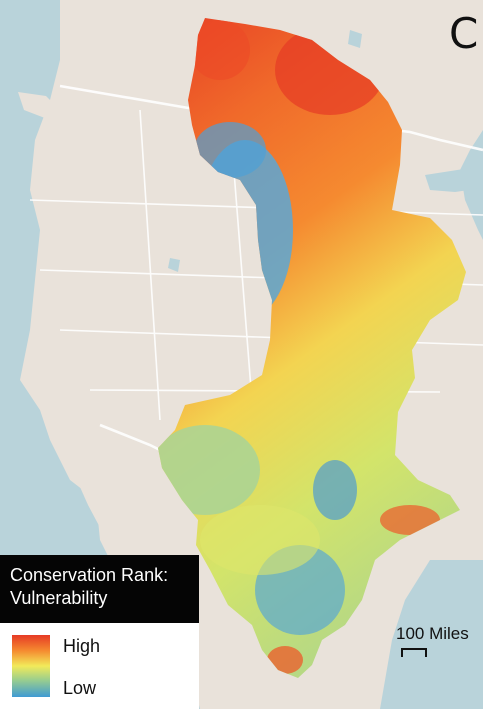 This screenshot has width=483, height=709. I want to click on high-zone-coast, so click(410, 520).